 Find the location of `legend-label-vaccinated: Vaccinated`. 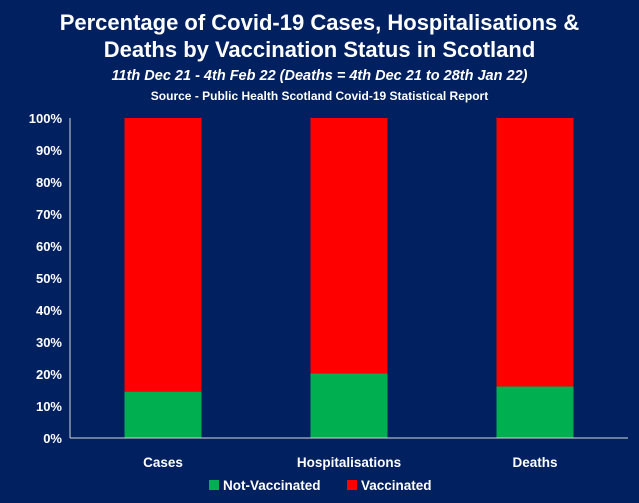

legend-label-vaccinated: Vaccinated is located at coordinates (396, 485).